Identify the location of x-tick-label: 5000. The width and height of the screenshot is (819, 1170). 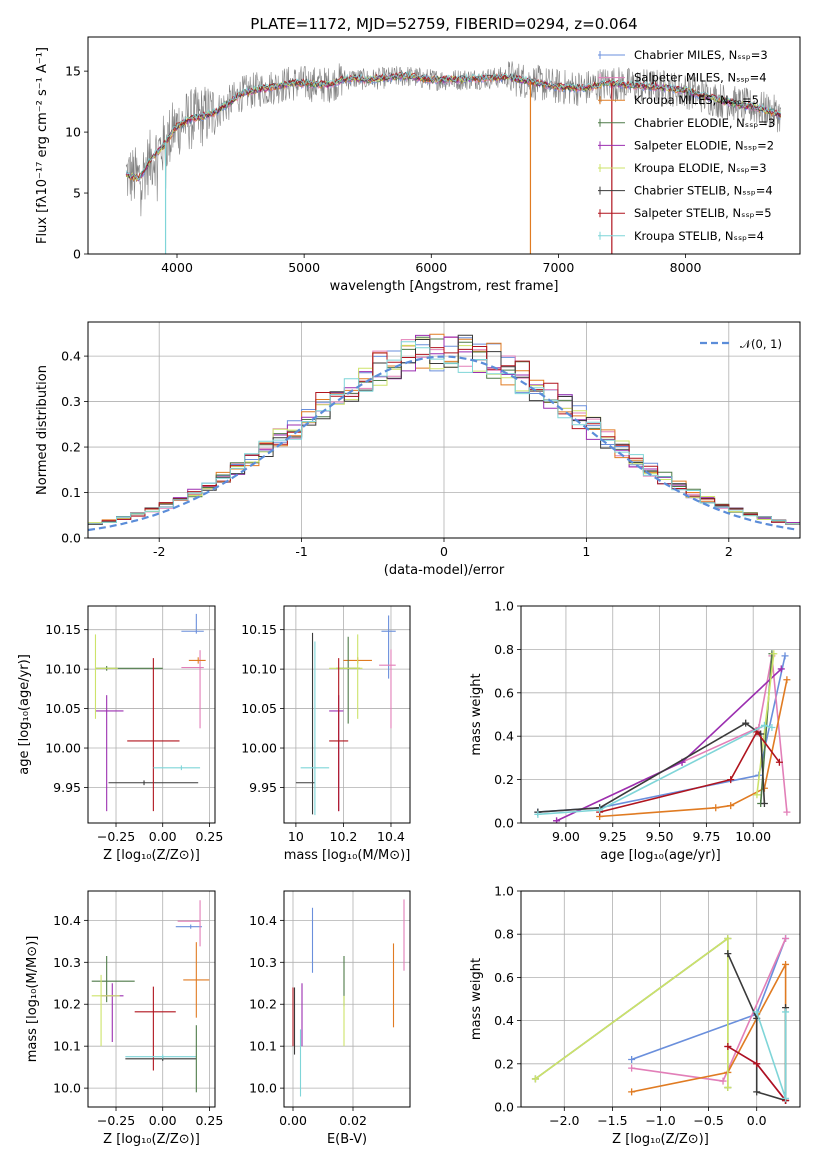
(304, 267).